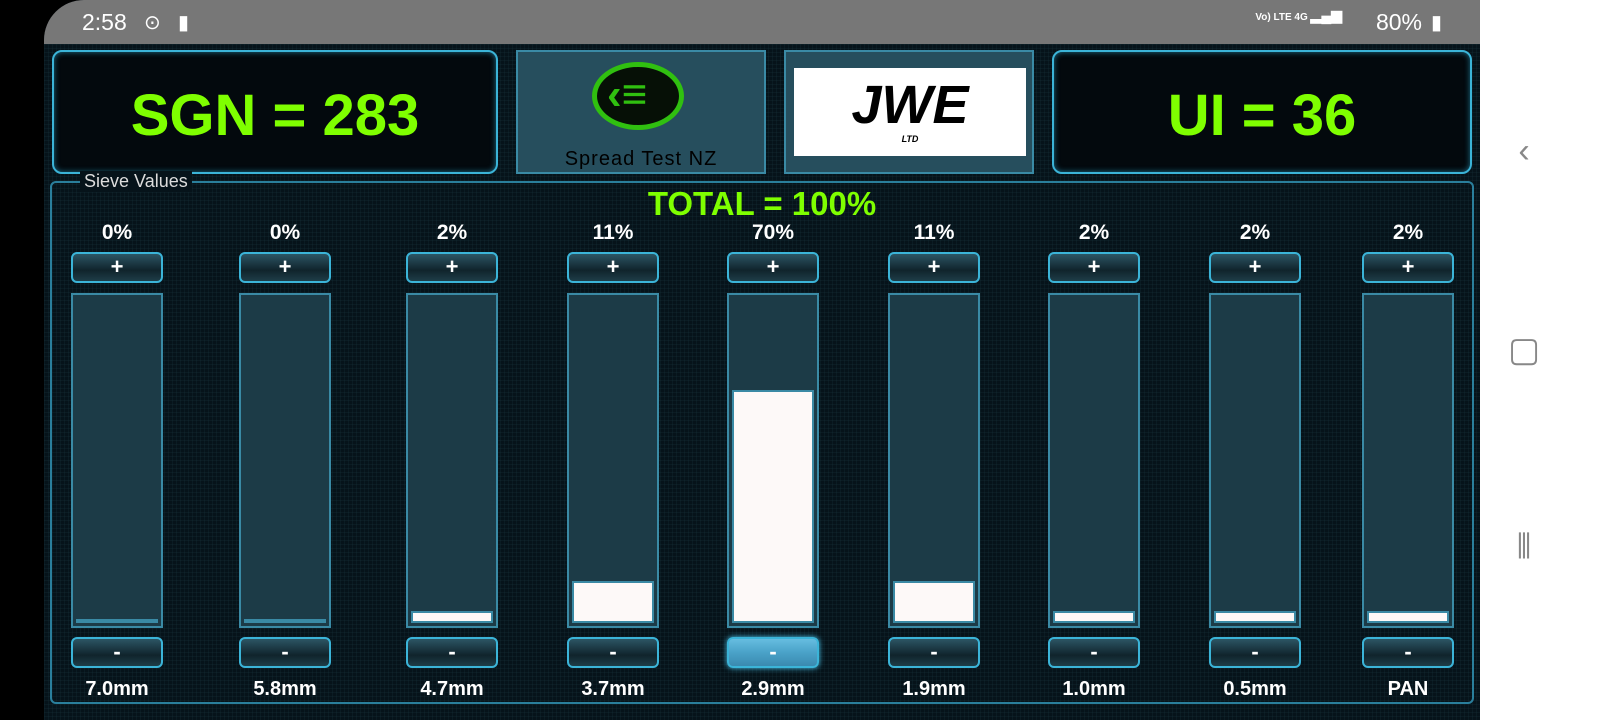 This screenshot has width=1600, height=720. Describe the element at coordinates (910, 139) in the screenshot. I see `jwe-logo-sub: LTD` at that location.